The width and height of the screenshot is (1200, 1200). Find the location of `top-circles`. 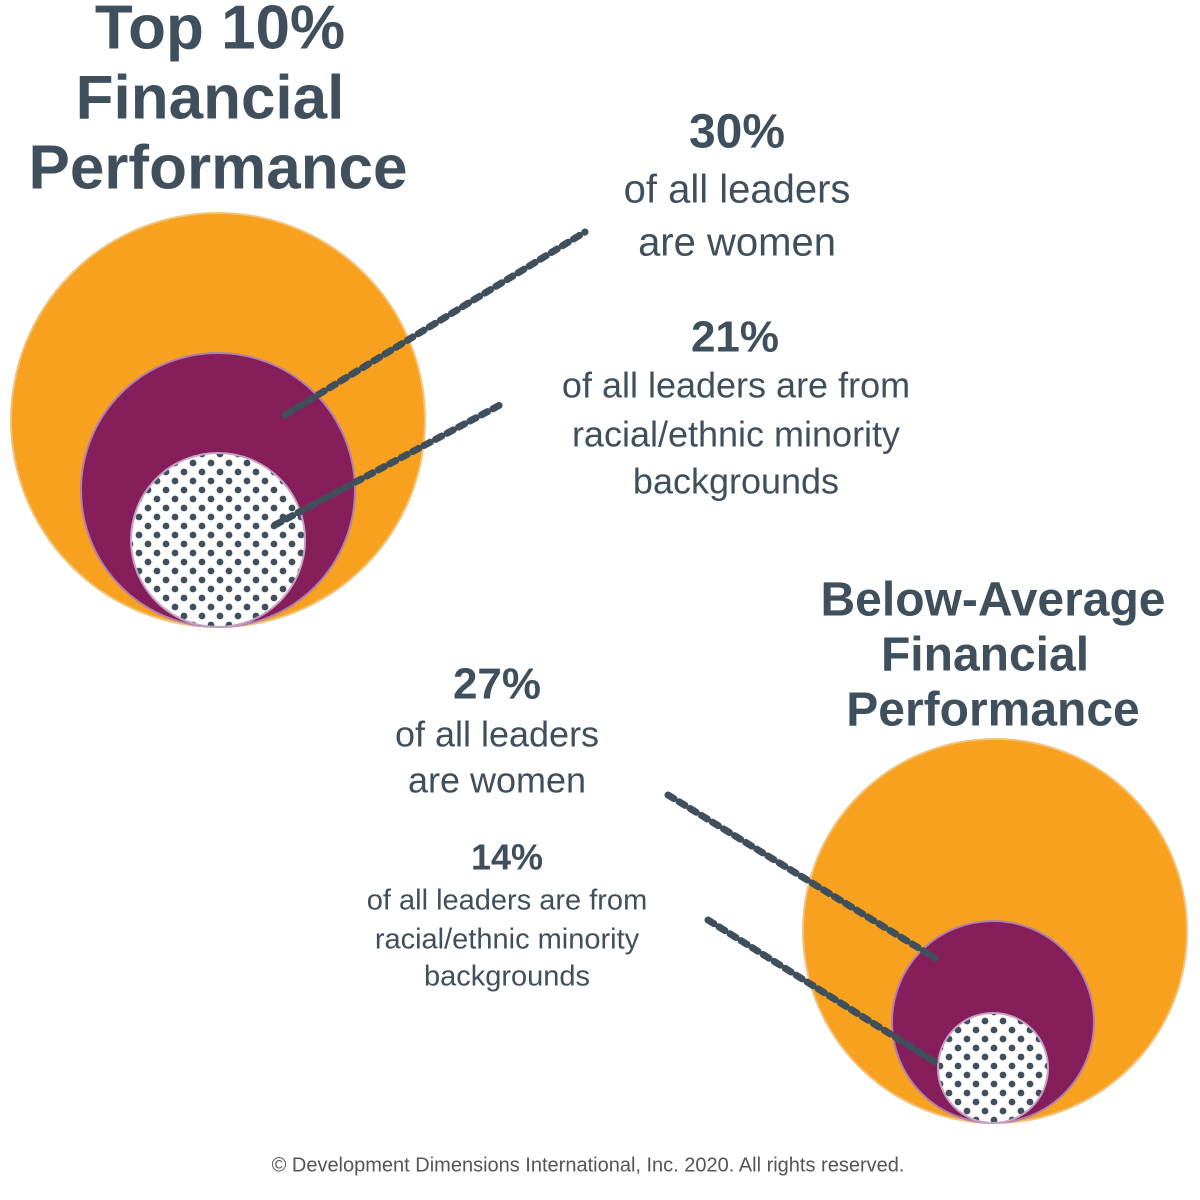

top-circles is located at coordinates (218, 420).